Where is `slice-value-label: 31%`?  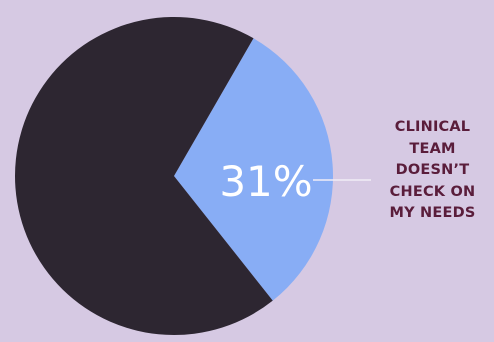
slice-value-label: 31% is located at coordinates (265, 181).